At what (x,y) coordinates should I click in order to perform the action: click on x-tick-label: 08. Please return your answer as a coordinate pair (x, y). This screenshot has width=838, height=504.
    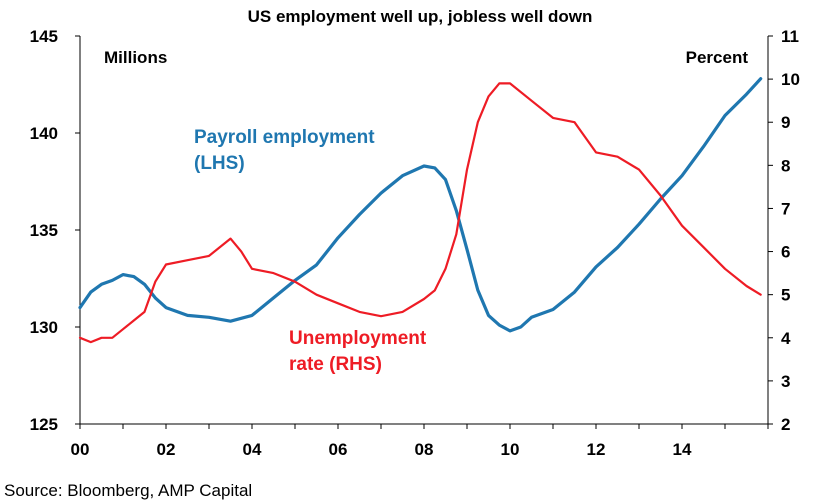
    Looking at the image, I should click on (424, 449).